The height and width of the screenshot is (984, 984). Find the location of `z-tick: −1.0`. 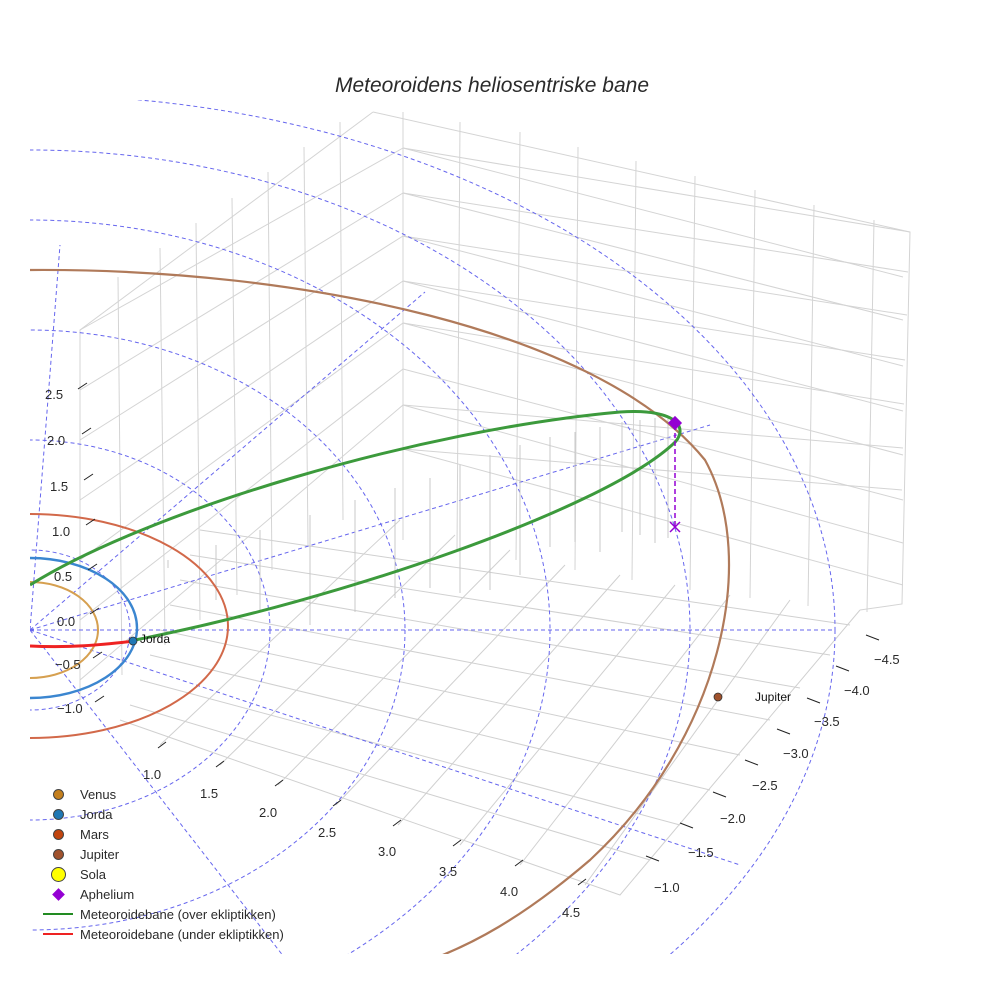

z-tick: −1.0 is located at coordinates (70, 708).